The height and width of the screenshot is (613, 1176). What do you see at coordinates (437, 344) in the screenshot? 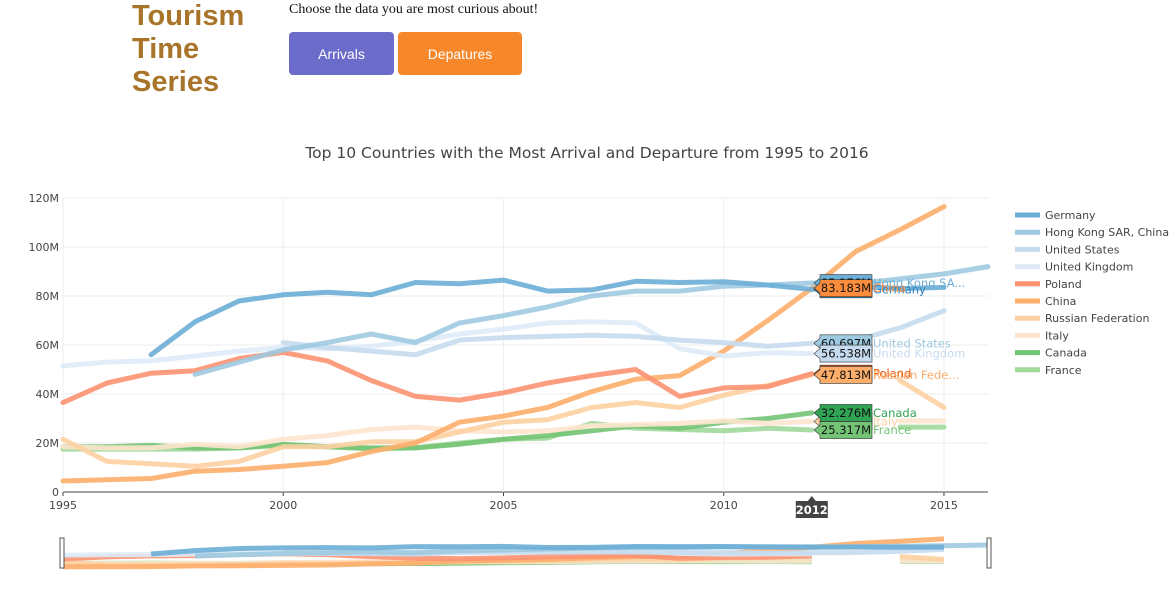
I see `series-line-united-kingdom` at bounding box center [437, 344].